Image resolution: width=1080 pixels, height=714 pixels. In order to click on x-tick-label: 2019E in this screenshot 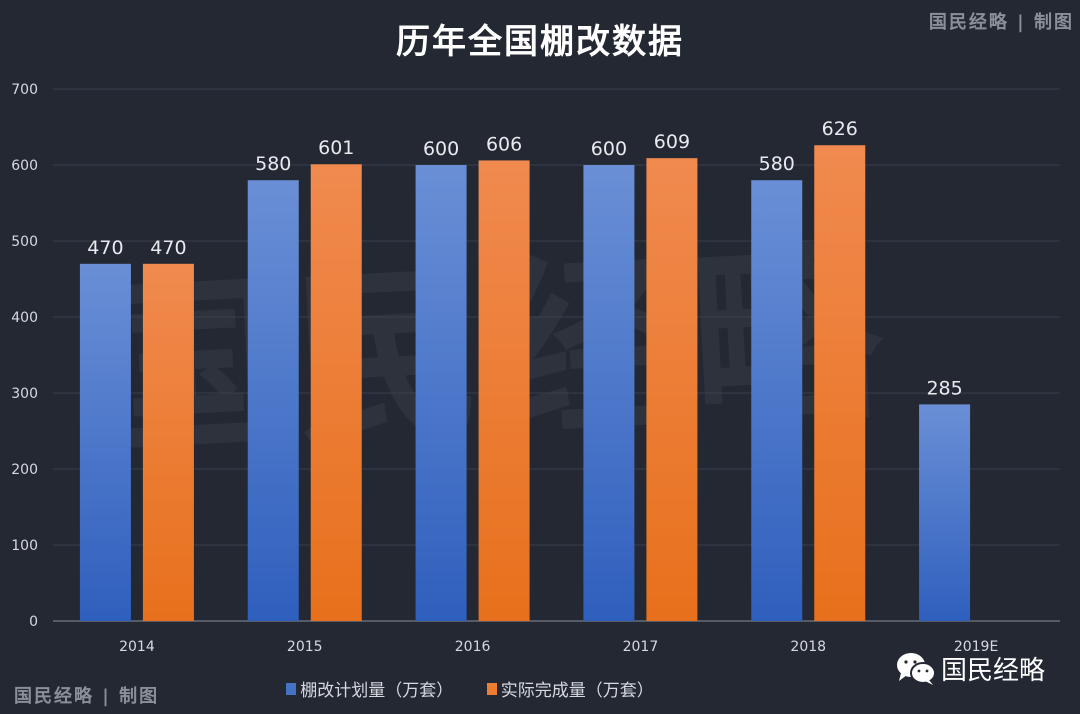, I will do `click(976, 647)`.